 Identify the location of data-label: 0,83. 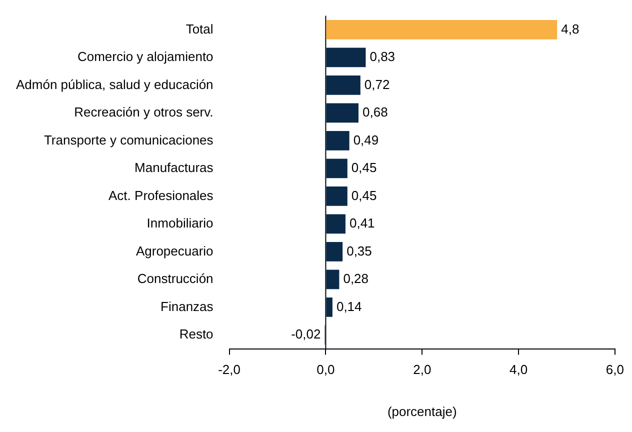
(383, 56).